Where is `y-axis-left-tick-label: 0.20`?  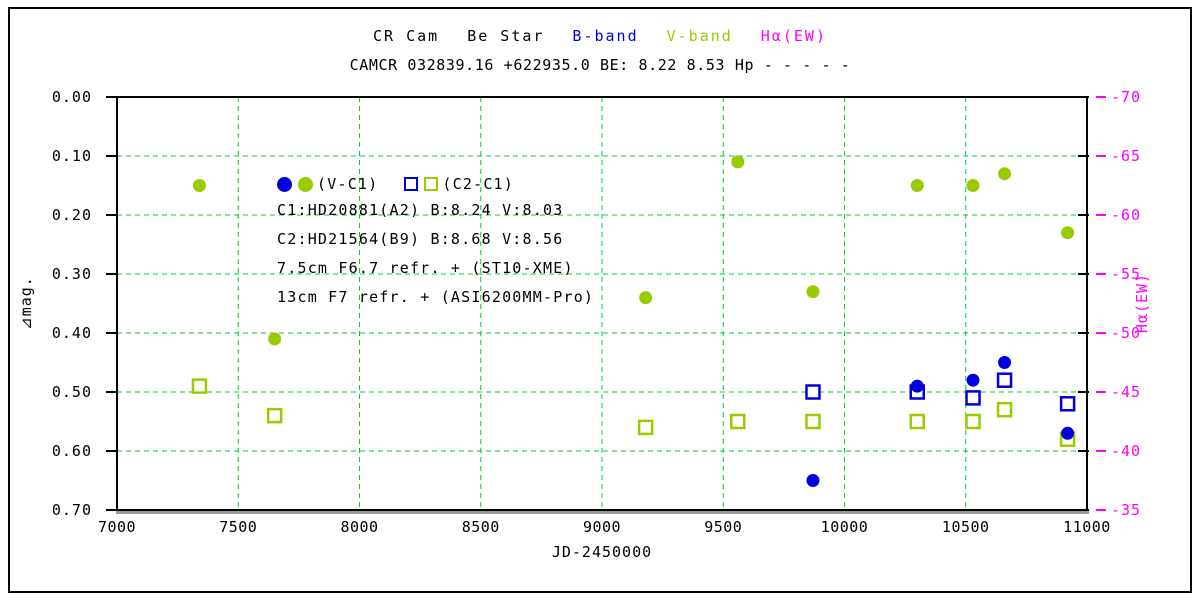 y-axis-left-tick-label: 0.20 is located at coordinates (72, 215).